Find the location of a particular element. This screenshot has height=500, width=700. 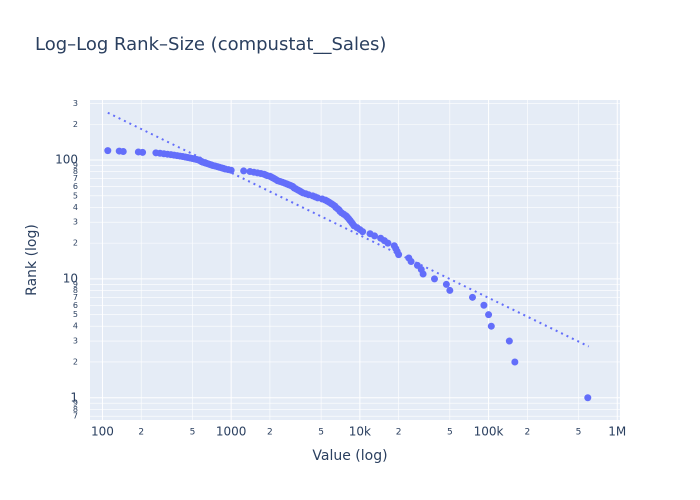

x-tick-label: 1M is located at coordinates (617, 432).